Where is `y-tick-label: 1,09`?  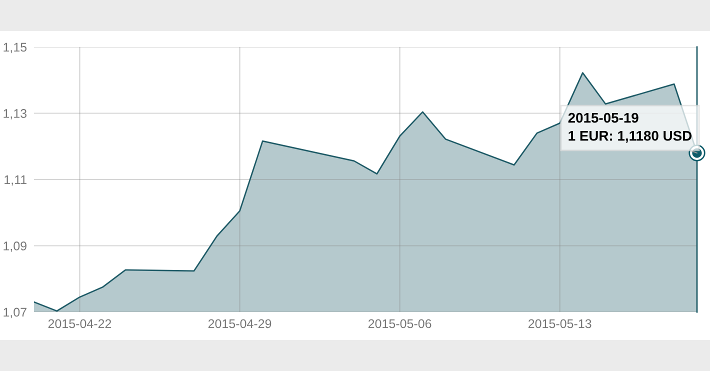
y-tick-label: 1,09 is located at coordinates (15, 247).